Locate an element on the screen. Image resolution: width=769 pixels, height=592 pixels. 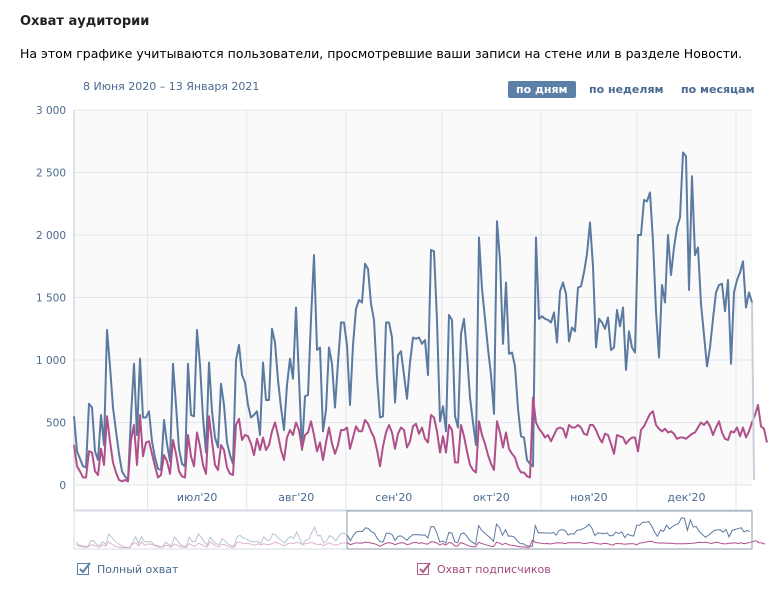
y-axis: 0 500 1 000 1 500 2 000 2 500 3 000 is located at coordinates (55, 327).